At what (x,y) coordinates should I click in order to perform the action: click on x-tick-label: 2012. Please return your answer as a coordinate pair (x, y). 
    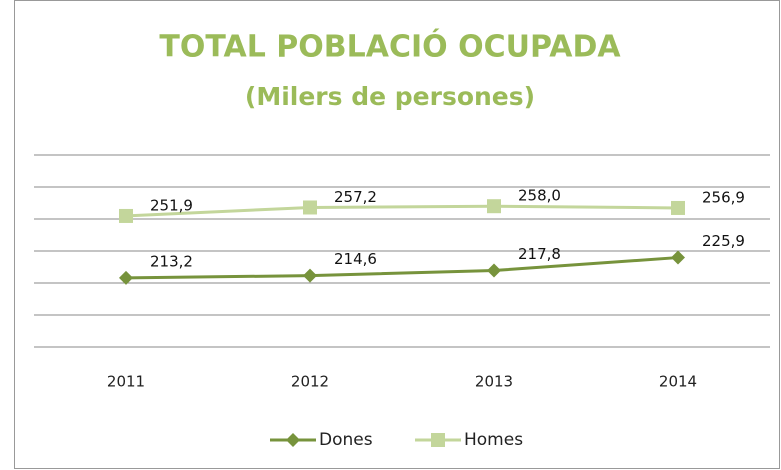
    Looking at the image, I should click on (310, 382).